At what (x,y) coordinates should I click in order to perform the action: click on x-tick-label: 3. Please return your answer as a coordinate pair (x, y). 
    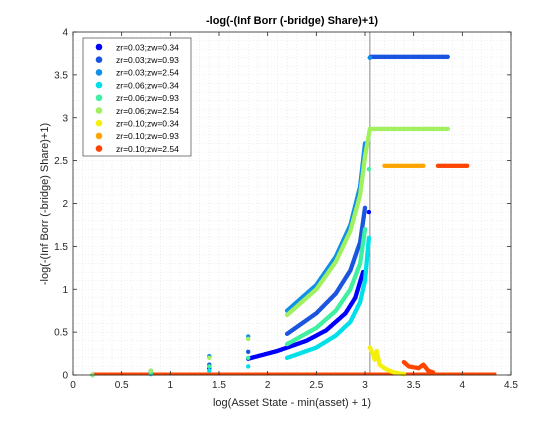
    Looking at the image, I should click on (365, 385).